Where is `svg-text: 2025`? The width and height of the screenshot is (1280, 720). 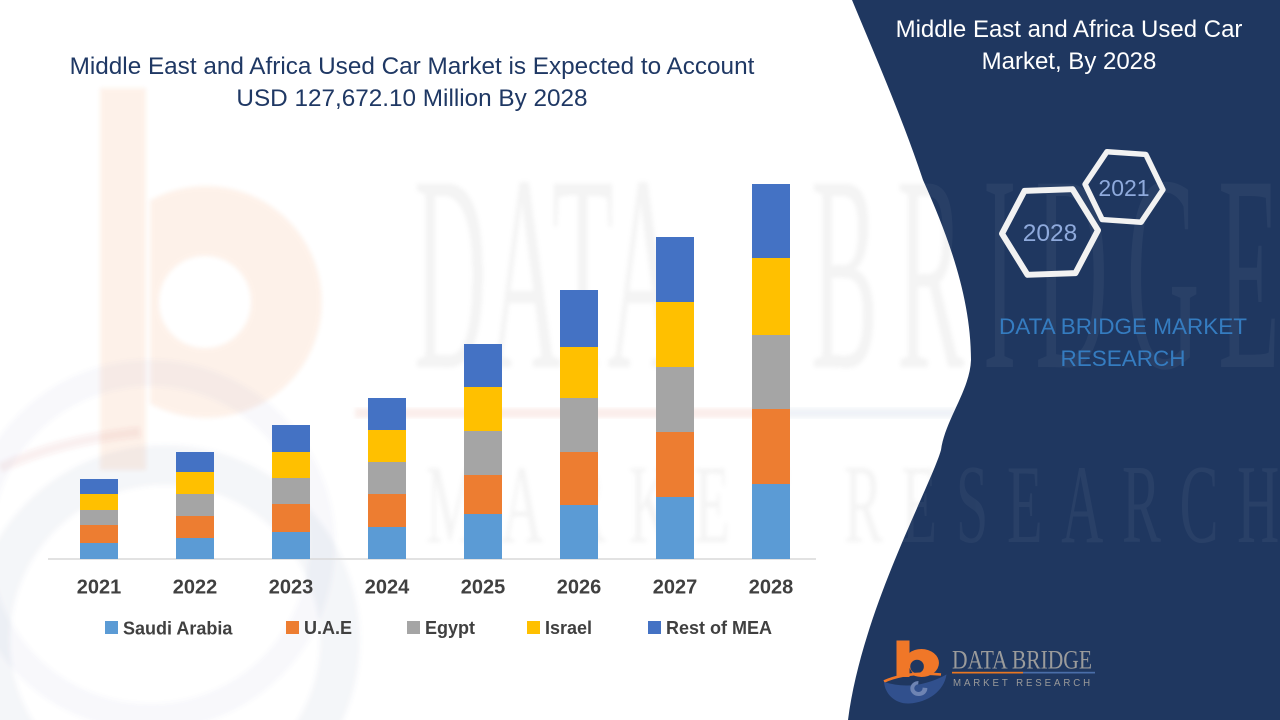 svg-text: 2025 is located at coordinates (483, 588).